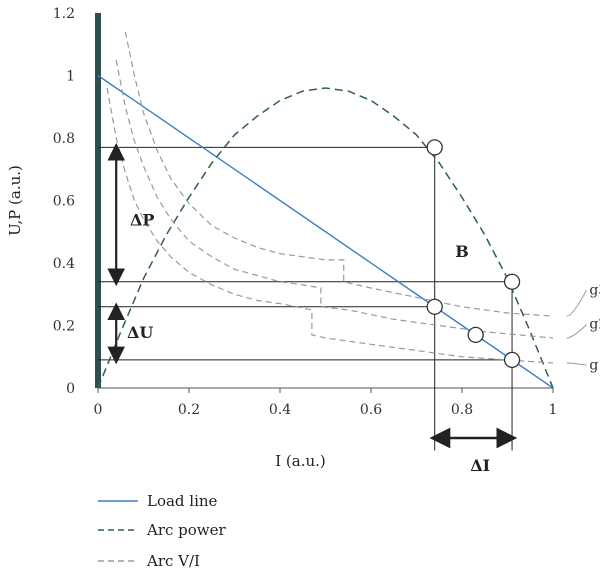  Describe the element at coordinates (142, 219) in the screenshot. I see `delta-p-label: ΔP` at that location.